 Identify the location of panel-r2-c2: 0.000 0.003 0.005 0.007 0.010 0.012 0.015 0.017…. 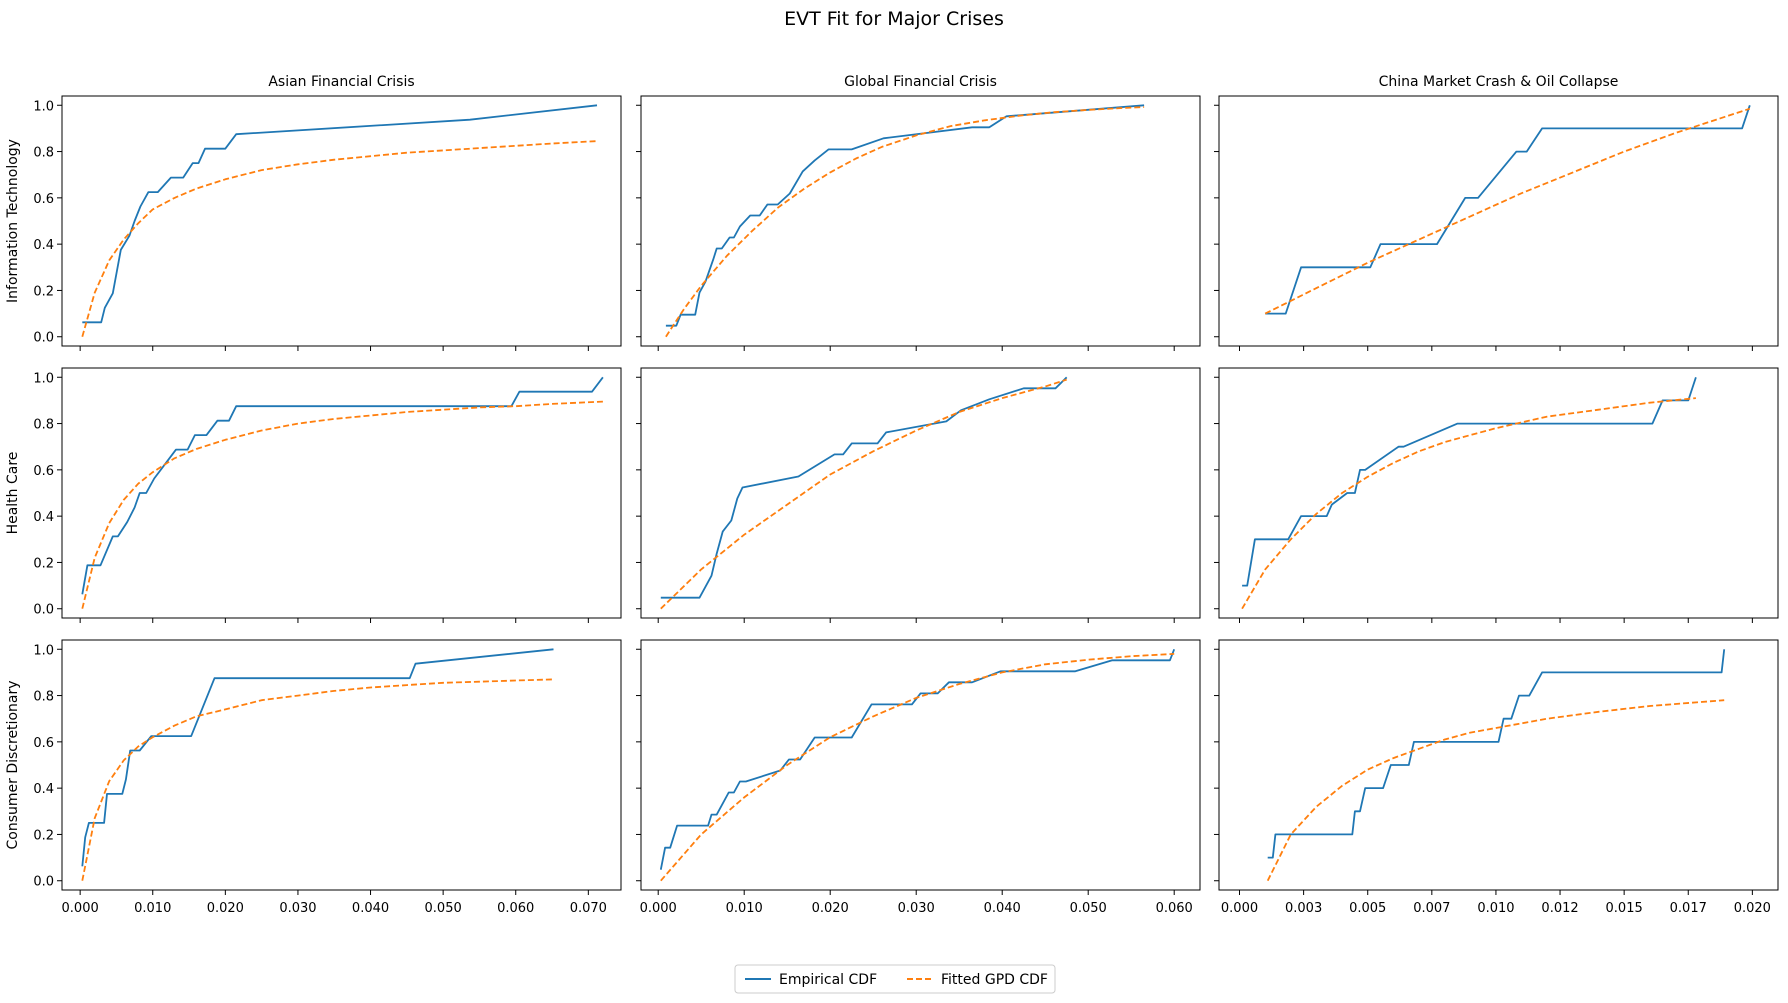
(1496, 777).